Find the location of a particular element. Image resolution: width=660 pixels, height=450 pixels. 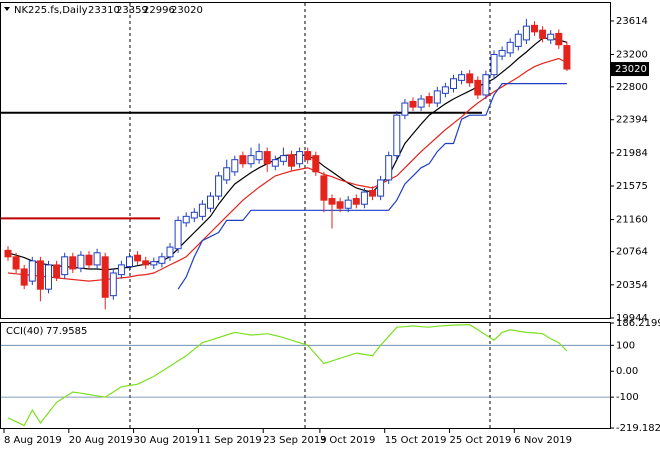

y-tick-label: 20764 is located at coordinates (632, 252).